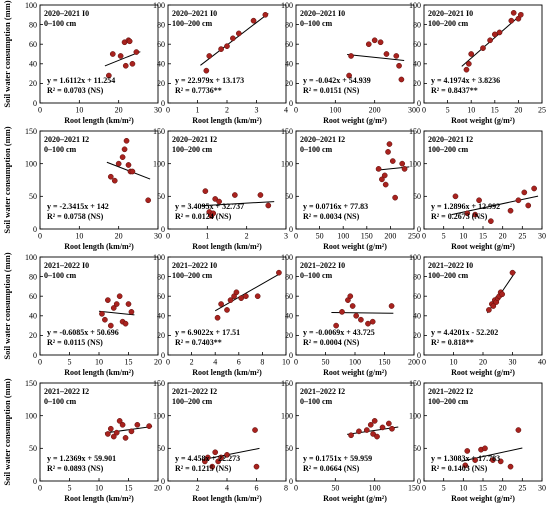  I want to click on x-tick-label: 5, so click(444, 236).